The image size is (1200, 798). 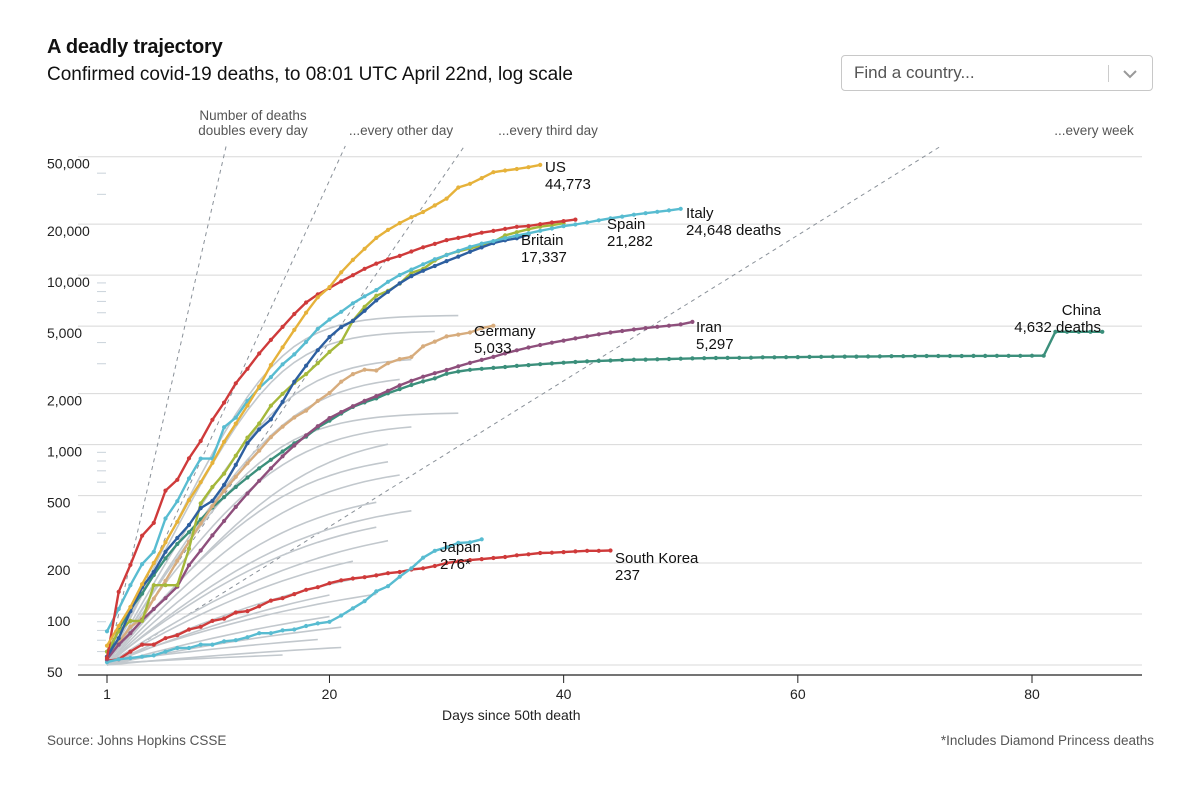 What do you see at coordinates (978, 73) in the screenshot?
I see `country-search-input` at bounding box center [978, 73].